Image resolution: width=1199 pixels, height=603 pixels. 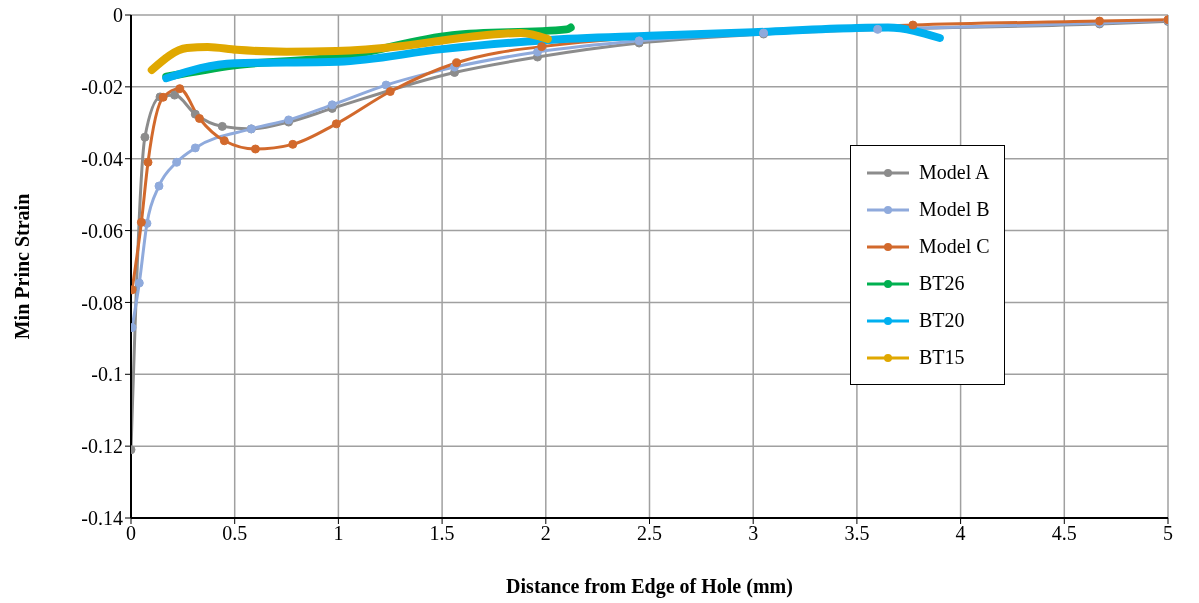 I want to click on x-tick-label: 2, so click(x=545, y=533).